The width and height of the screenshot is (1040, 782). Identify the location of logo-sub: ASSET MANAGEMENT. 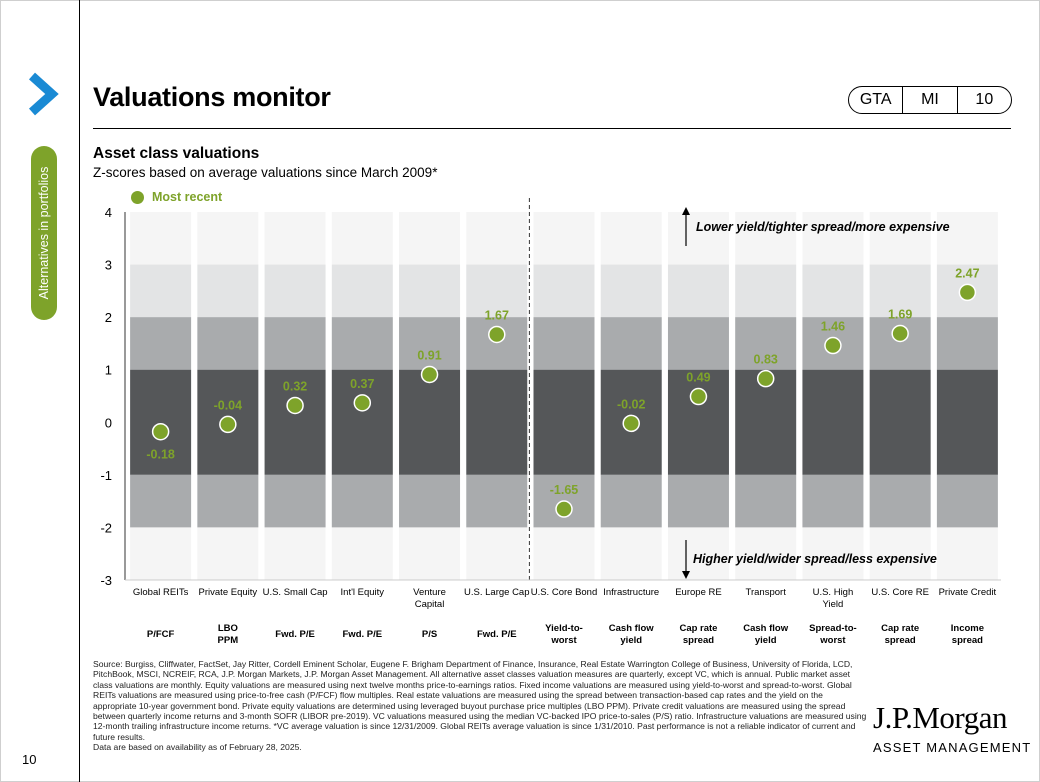
(952, 747).